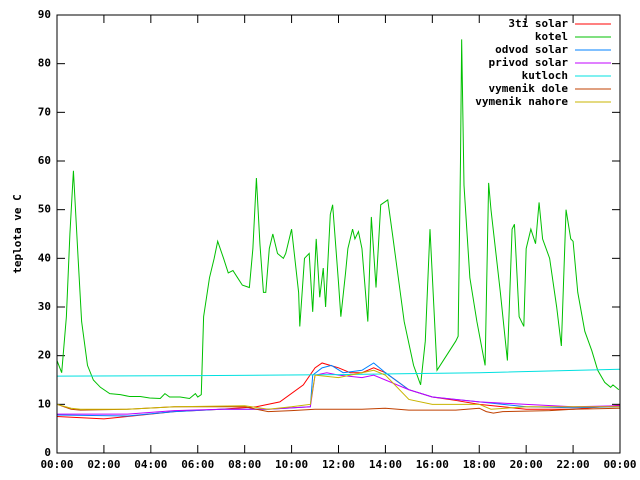 This screenshot has height=480, width=640. What do you see at coordinates (44, 209) in the screenshot?
I see `y-tick-label: 50` at bounding box center [44, 209].